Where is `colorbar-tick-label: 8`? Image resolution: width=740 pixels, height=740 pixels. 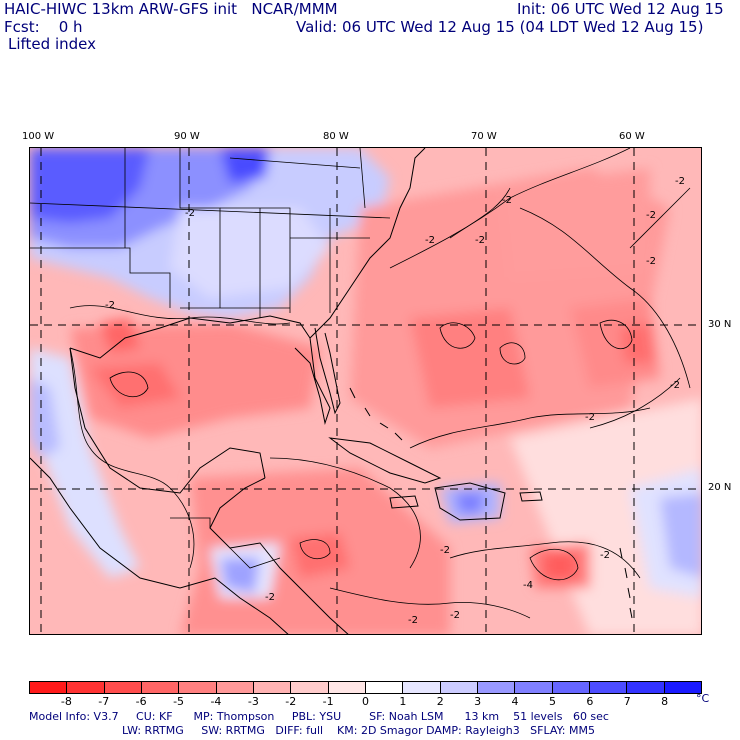
colorbar-tick-label: 8 is located at coordinates (665, 701).